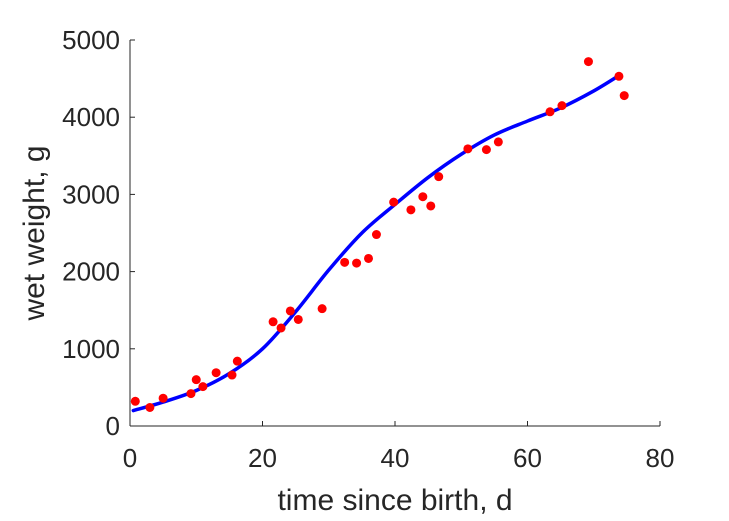 The width and height of the screenshot is (729, 521). I want to click on x-axis-title: time since birth, d, so click(394, 500).